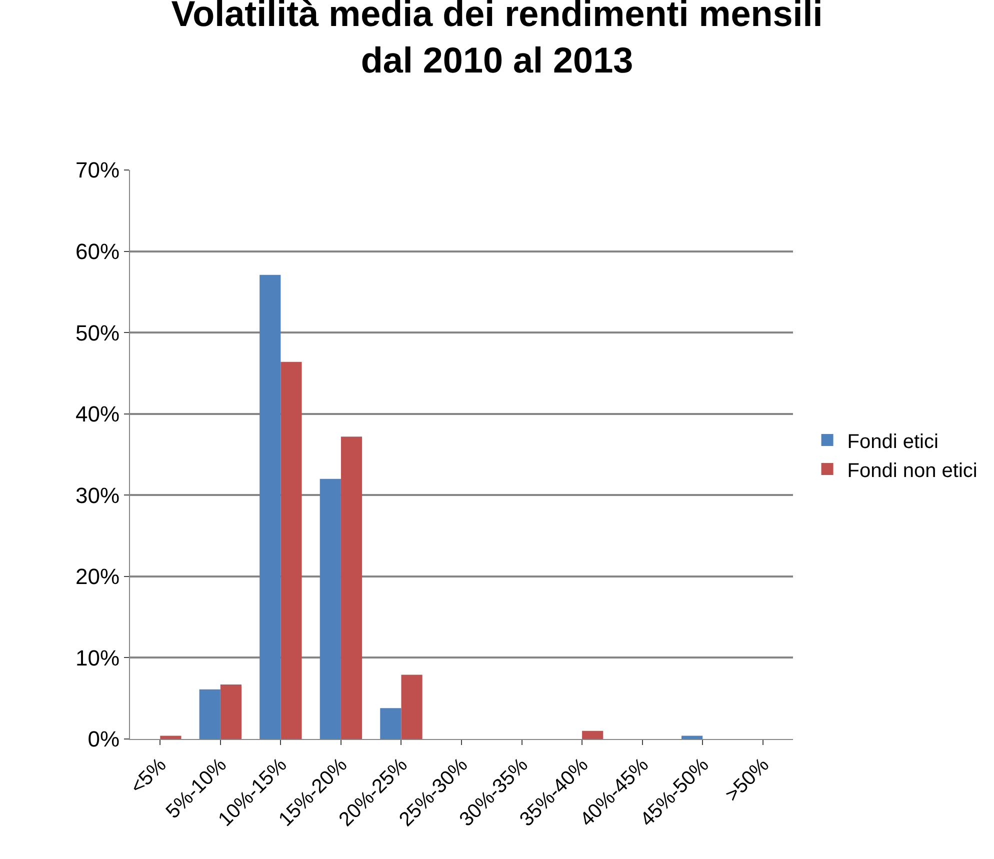  I want to click on y-tick-label: 0%, so click(104, 739).